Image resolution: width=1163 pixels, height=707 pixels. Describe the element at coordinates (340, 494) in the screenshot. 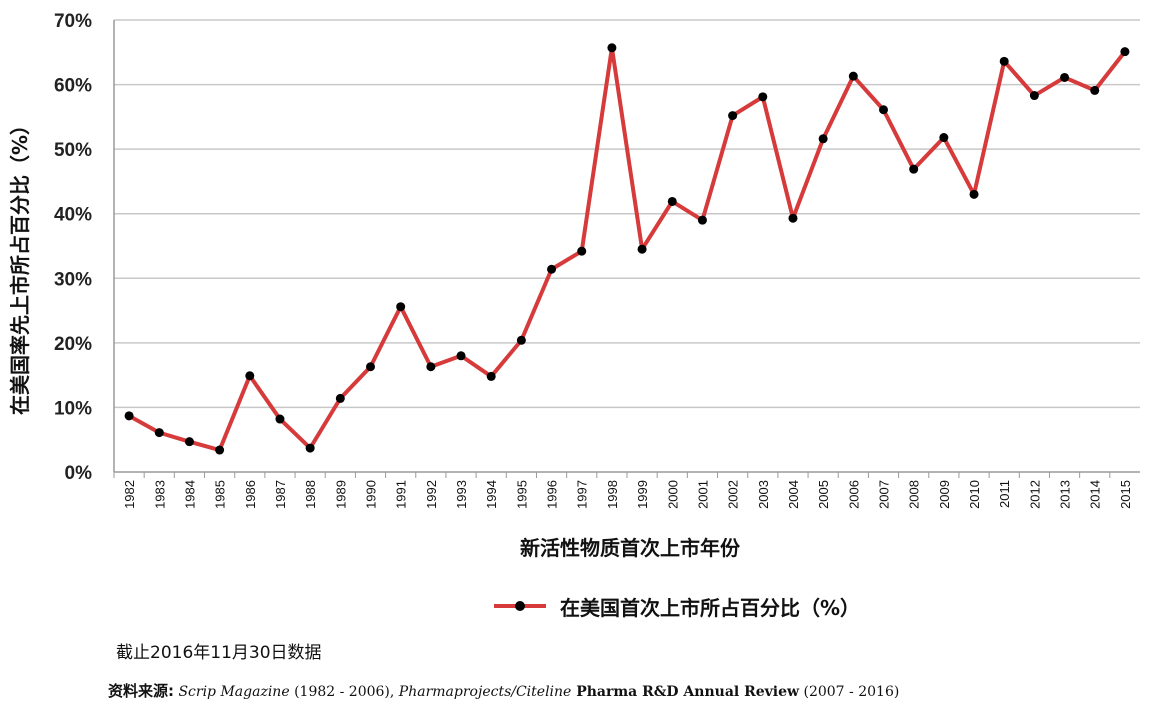

I see `x-tick-label: 1989` at that location.